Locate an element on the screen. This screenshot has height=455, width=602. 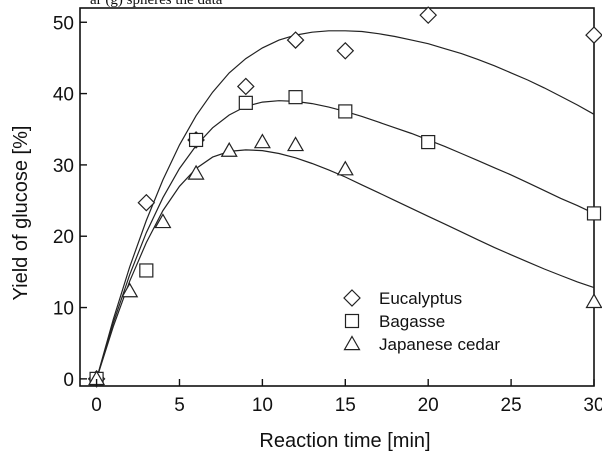
legend-marker-eucalyptus is located at coordinates (352, 298).